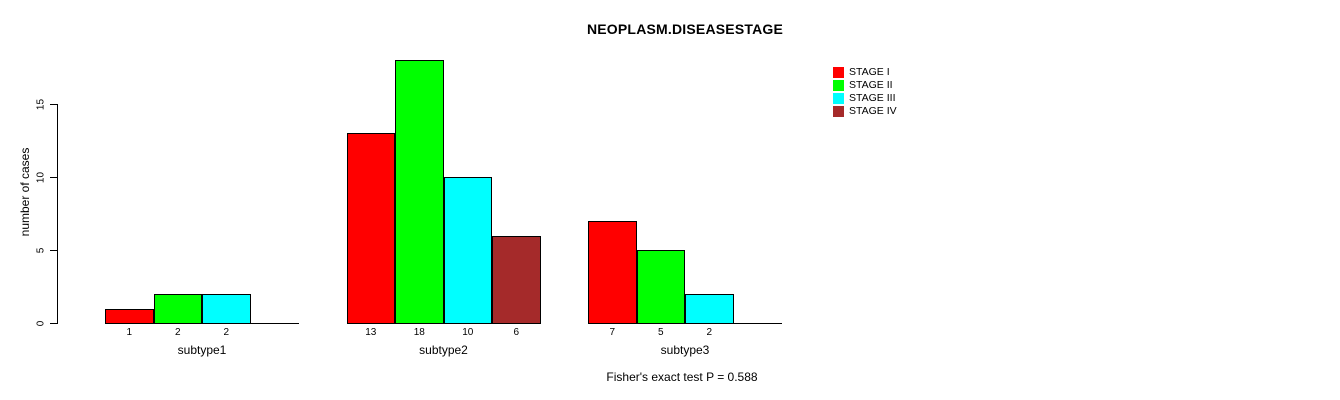 Image resolution: width=1340 pixels, height=400 pixels. Describe the element at coordinates (838, 72) in the screenshot. I see `legend-swatch-stage-i` at that location.